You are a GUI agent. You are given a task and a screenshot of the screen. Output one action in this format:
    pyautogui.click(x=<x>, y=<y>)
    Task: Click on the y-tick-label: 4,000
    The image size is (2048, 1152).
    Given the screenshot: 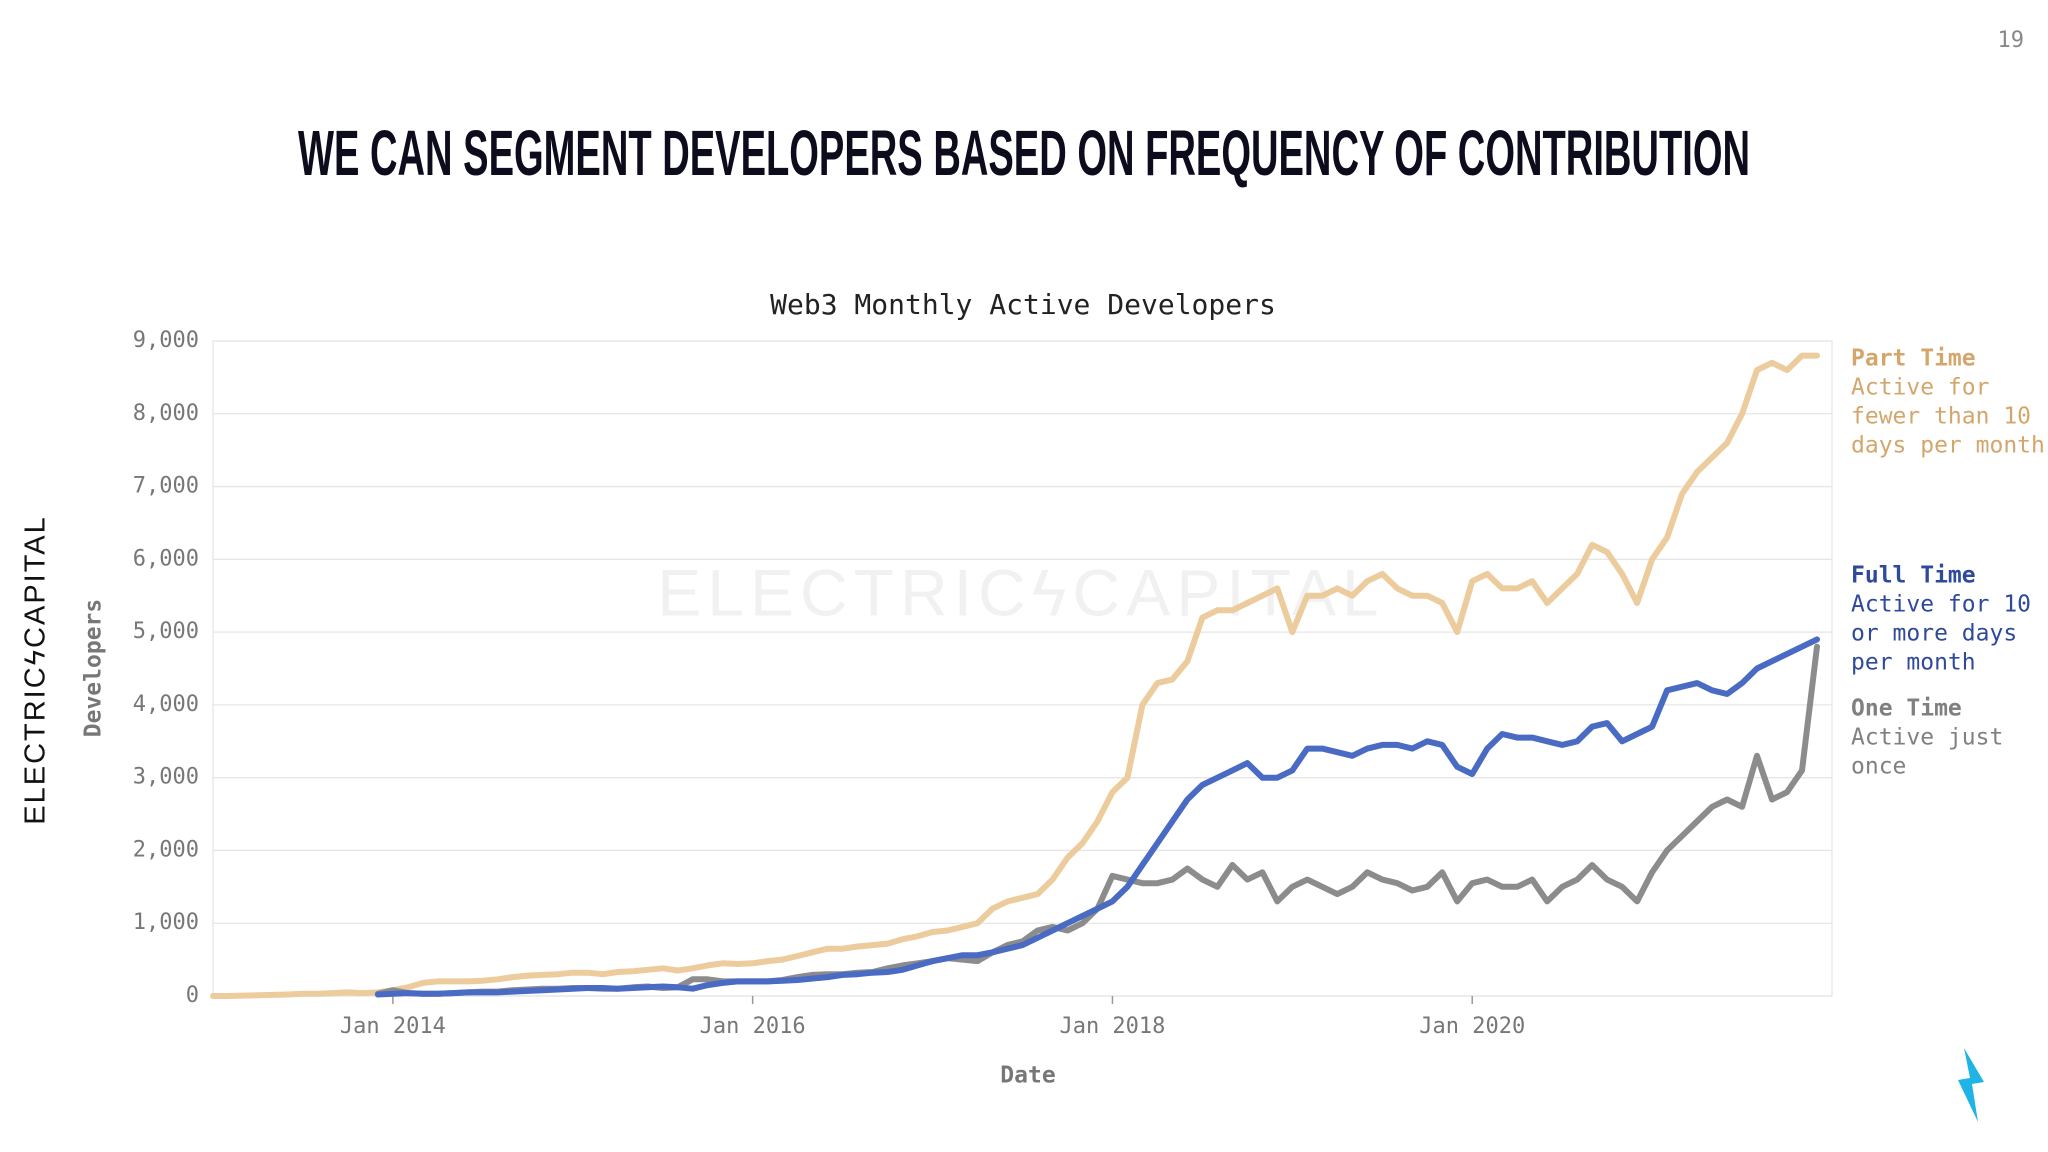 What is the action you would take?
    pyautogui.click(x=166, y=704)
    